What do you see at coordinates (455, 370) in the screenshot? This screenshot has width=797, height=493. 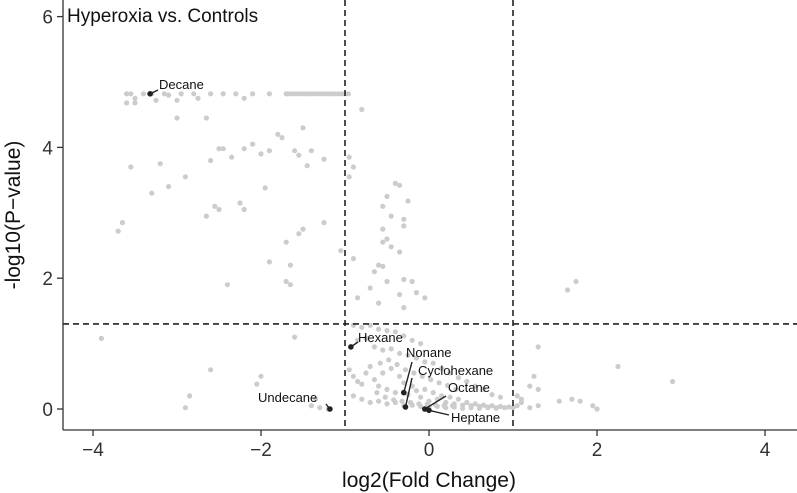 I see `annotation-label-cyclohexane: Cyclohexane` at bounding box center [455, 370].